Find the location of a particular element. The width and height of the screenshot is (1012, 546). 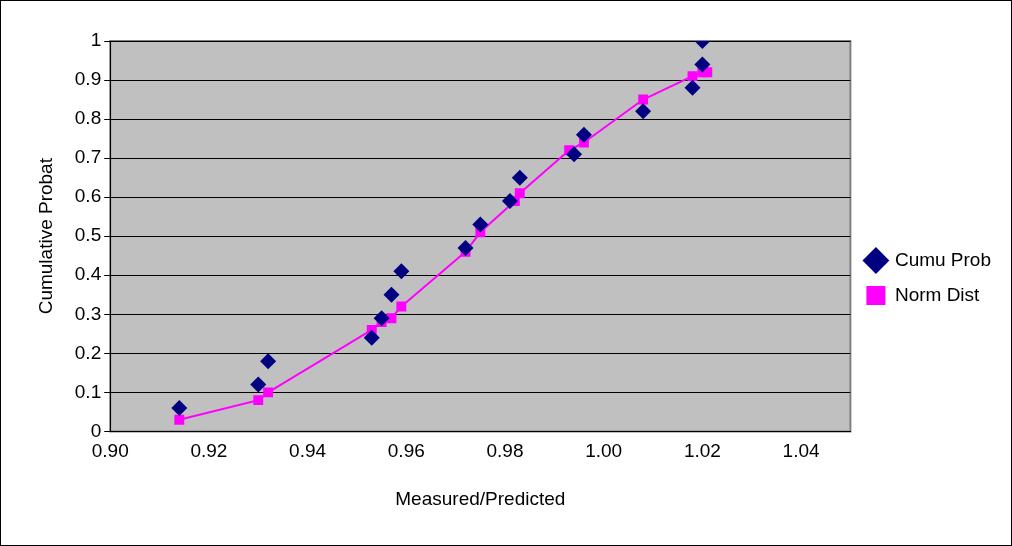

y-tick-label: 0.4 is located at coordinates (88, 274).